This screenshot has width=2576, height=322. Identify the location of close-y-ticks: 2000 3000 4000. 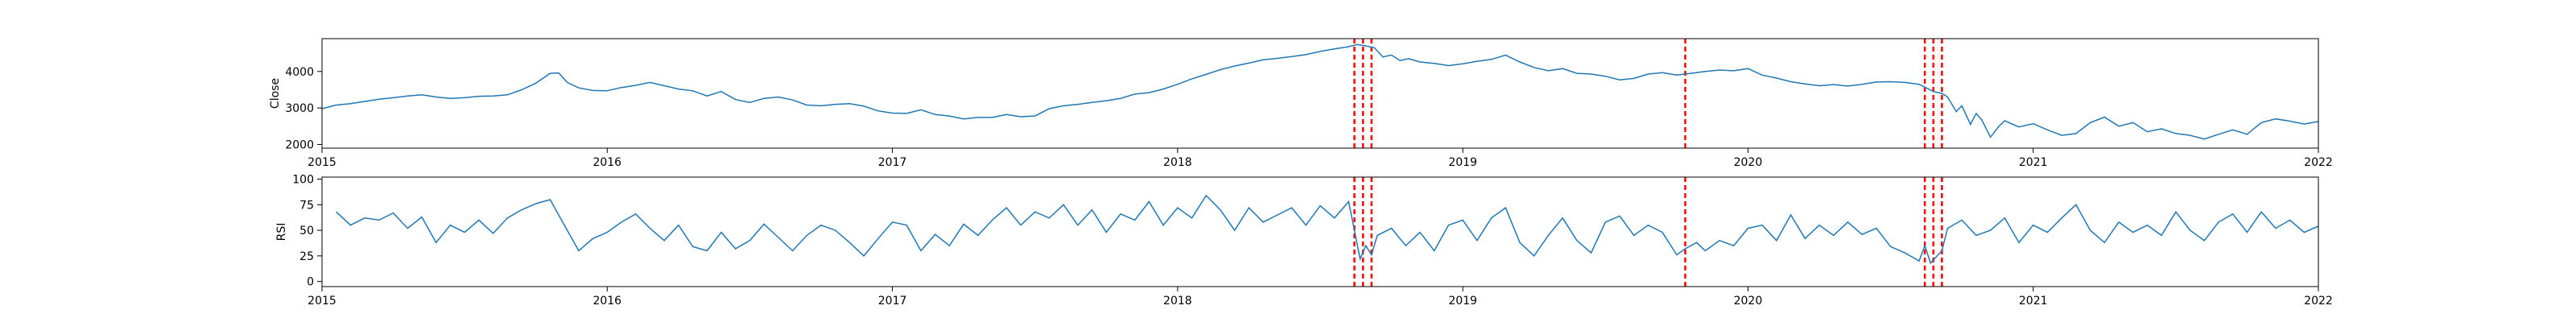
(303, 108).